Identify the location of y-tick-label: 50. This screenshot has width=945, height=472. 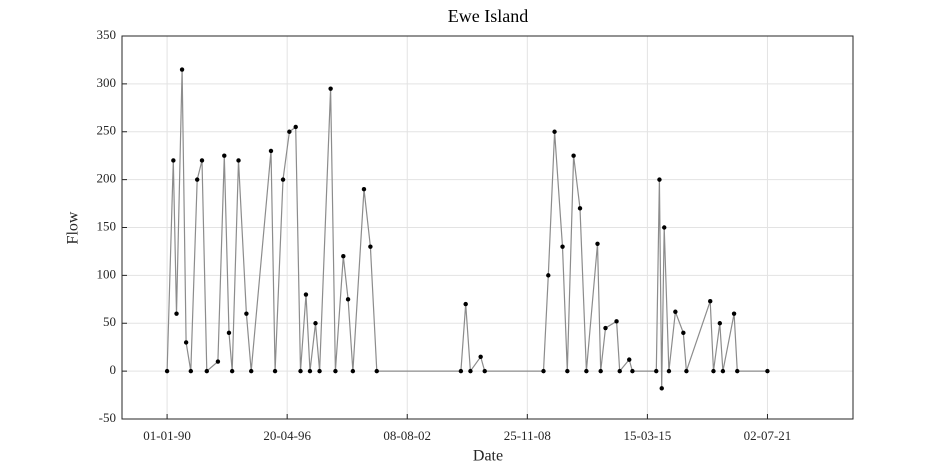
(109, 321).